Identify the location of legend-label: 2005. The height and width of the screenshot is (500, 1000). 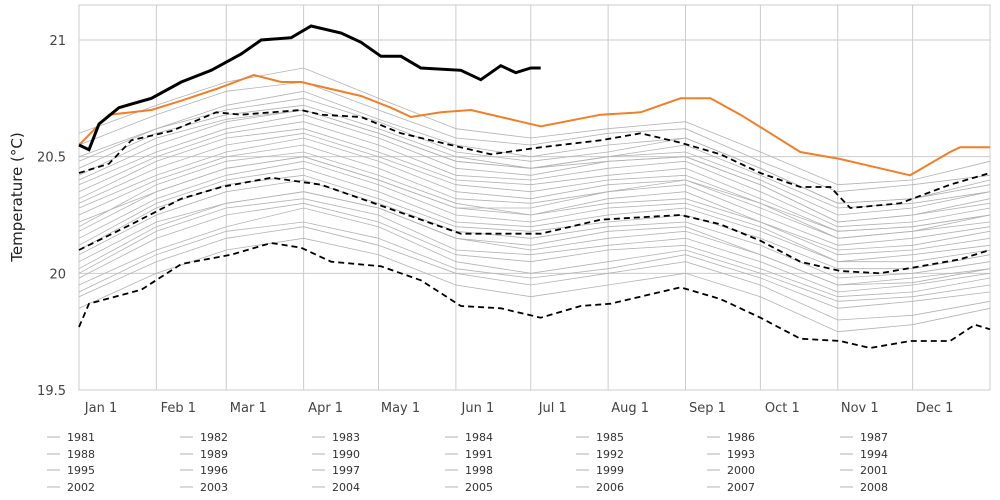
(479, 487).